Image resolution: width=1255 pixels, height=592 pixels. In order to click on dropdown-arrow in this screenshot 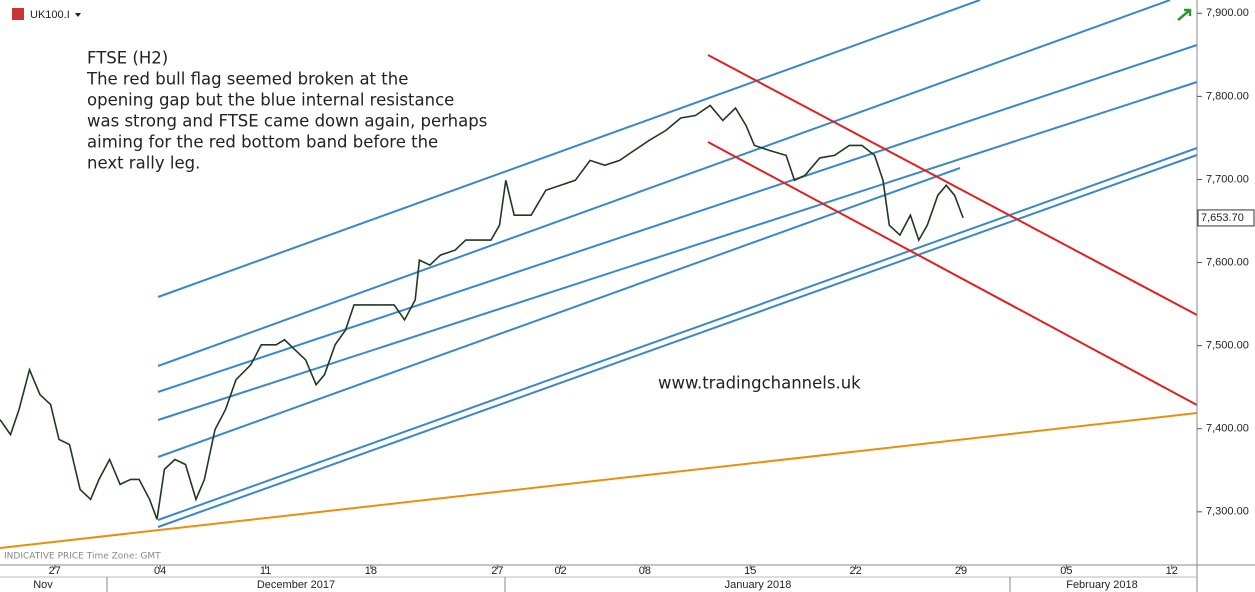, I will do `click(78, 15)`.